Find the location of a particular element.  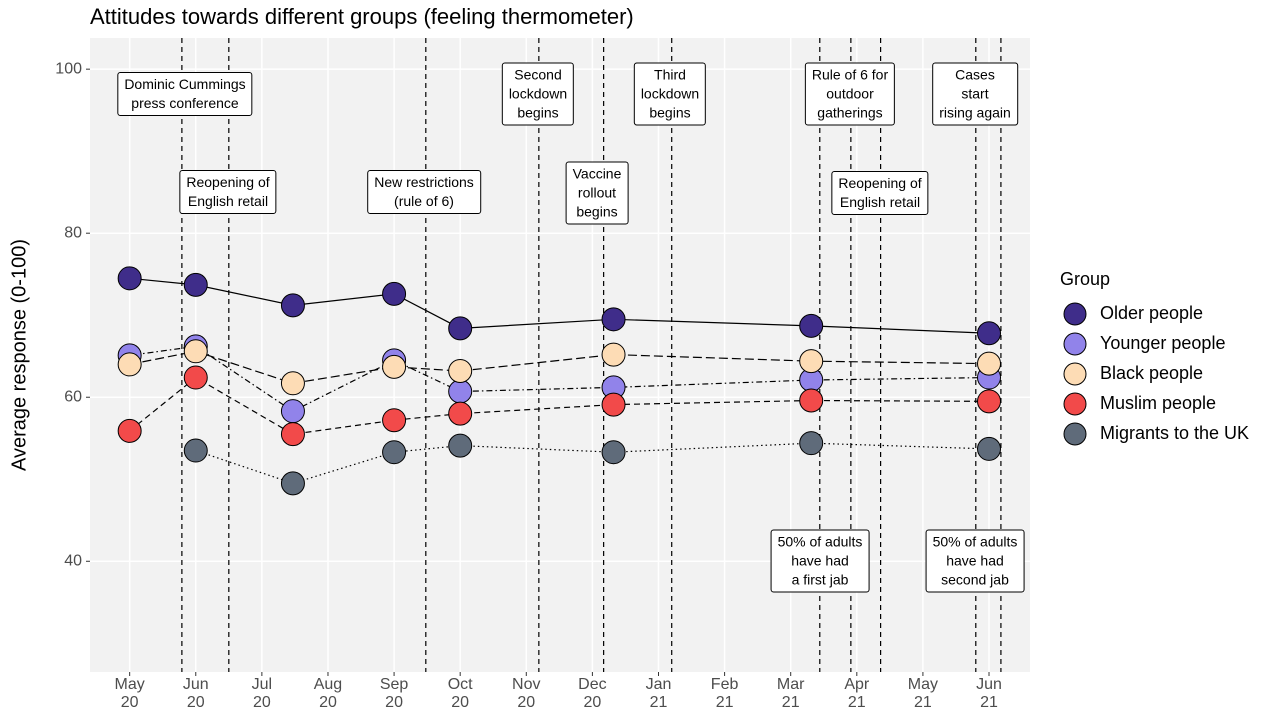

x-tick-label: Jun 21 is located at coordinates (989, 693).